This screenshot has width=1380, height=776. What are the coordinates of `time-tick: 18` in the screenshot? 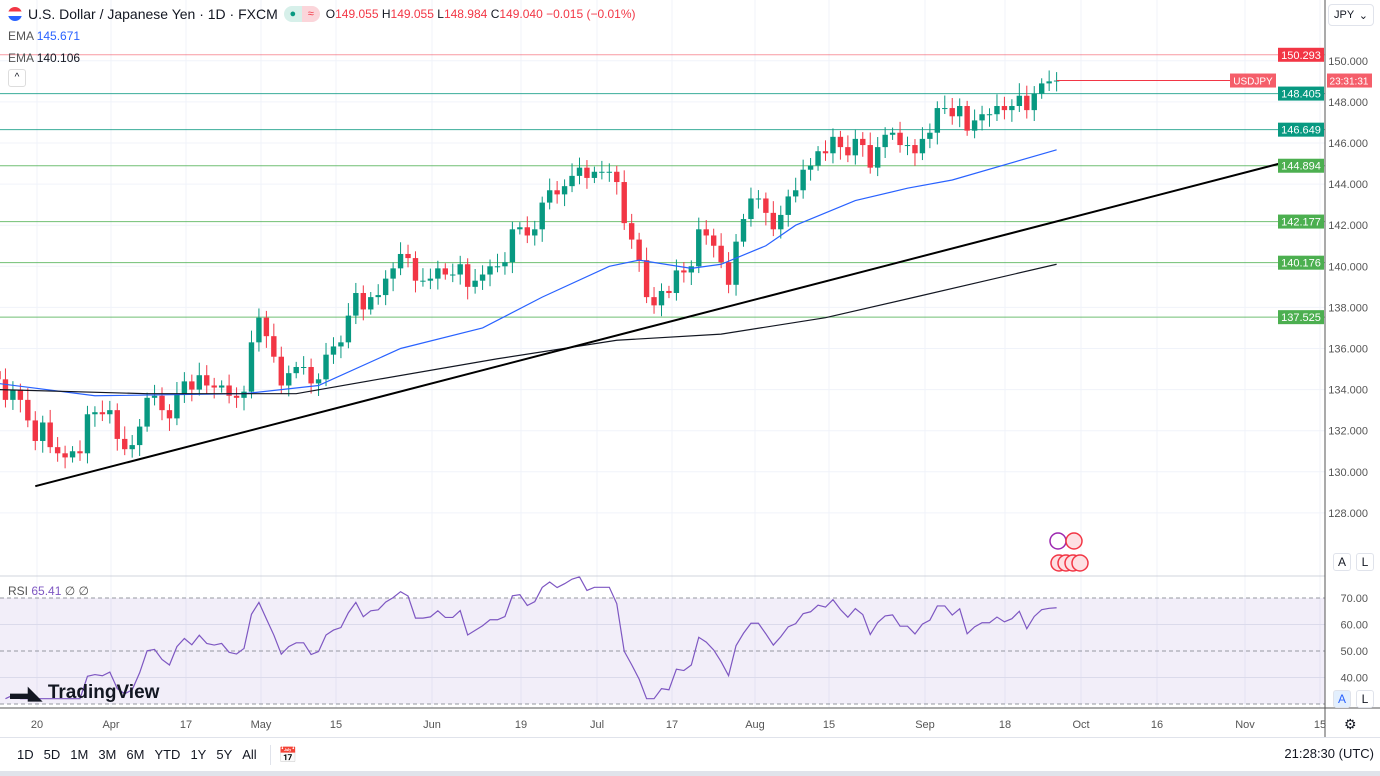 It's located at (1005, 725).